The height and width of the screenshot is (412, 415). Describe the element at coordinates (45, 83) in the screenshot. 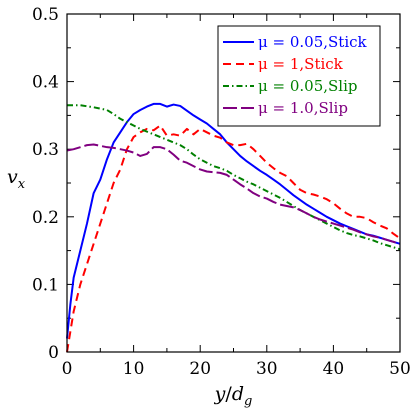

I see `y-tick-label: 0.4` at that location.